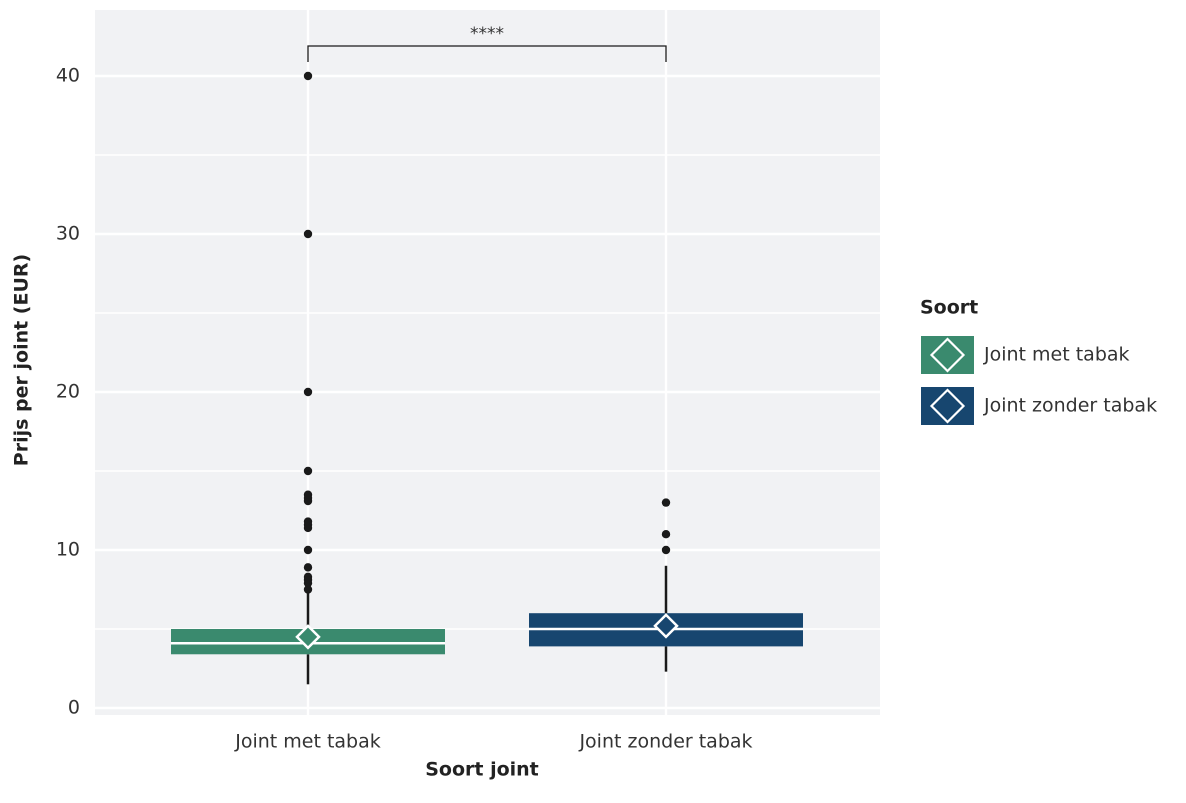 This screenshot has width=1186, height=803. I want to click on y-tick-labels: 0 10 20 30 40, so click(68, 392).